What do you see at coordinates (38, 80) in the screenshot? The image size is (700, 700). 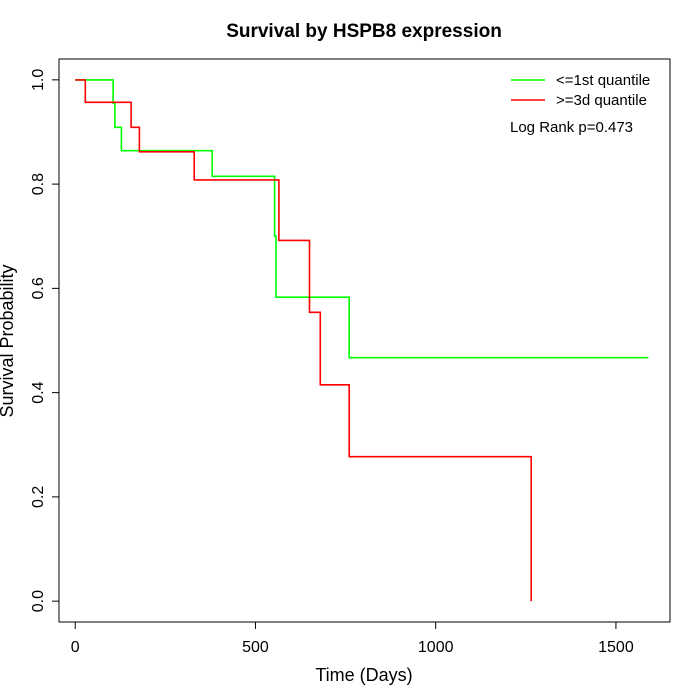 I see `y-tick-label: 1.0` at bounding box center [38, 80].